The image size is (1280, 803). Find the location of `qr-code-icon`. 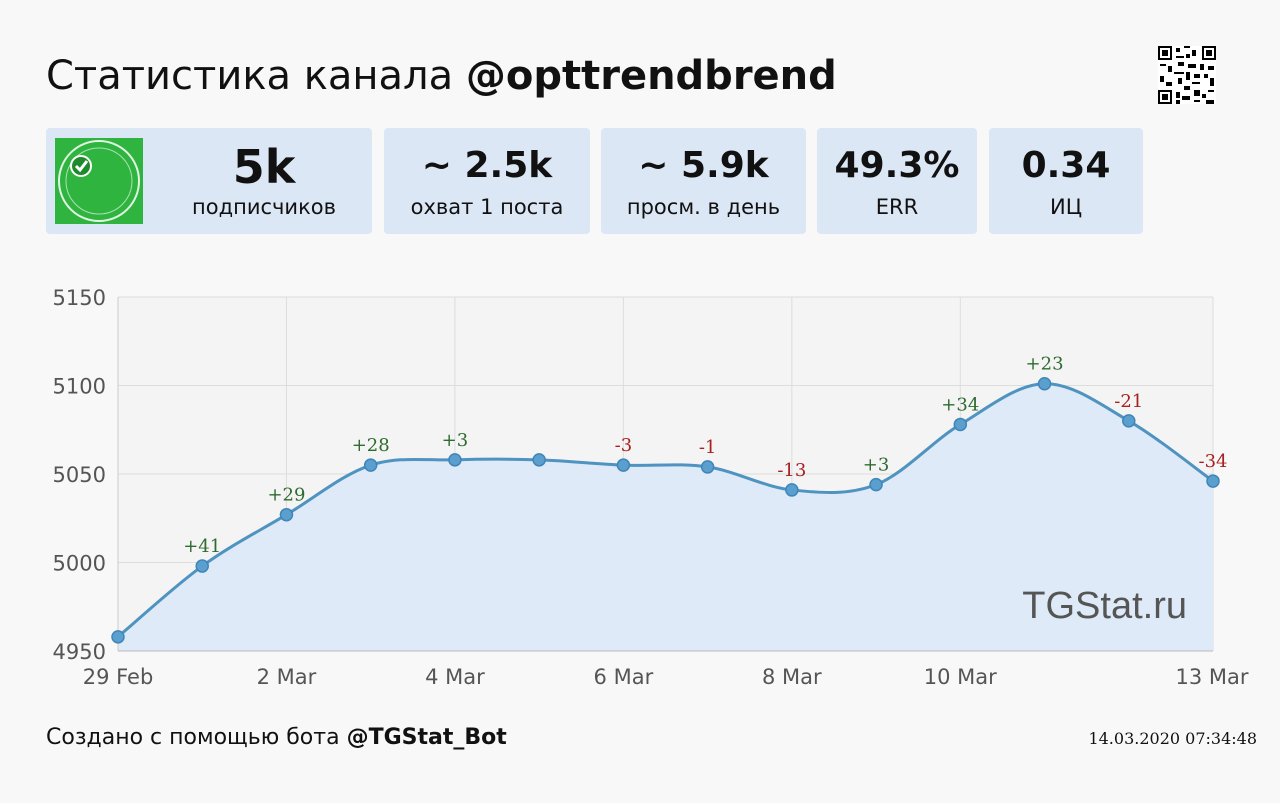

qr-code-icon is located at coordinates (1187, 75).